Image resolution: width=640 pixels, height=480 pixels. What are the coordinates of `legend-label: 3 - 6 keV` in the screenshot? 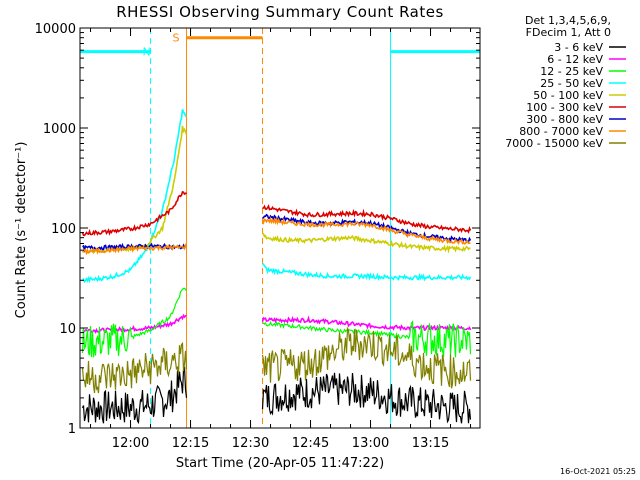 It's located at (578, 47).